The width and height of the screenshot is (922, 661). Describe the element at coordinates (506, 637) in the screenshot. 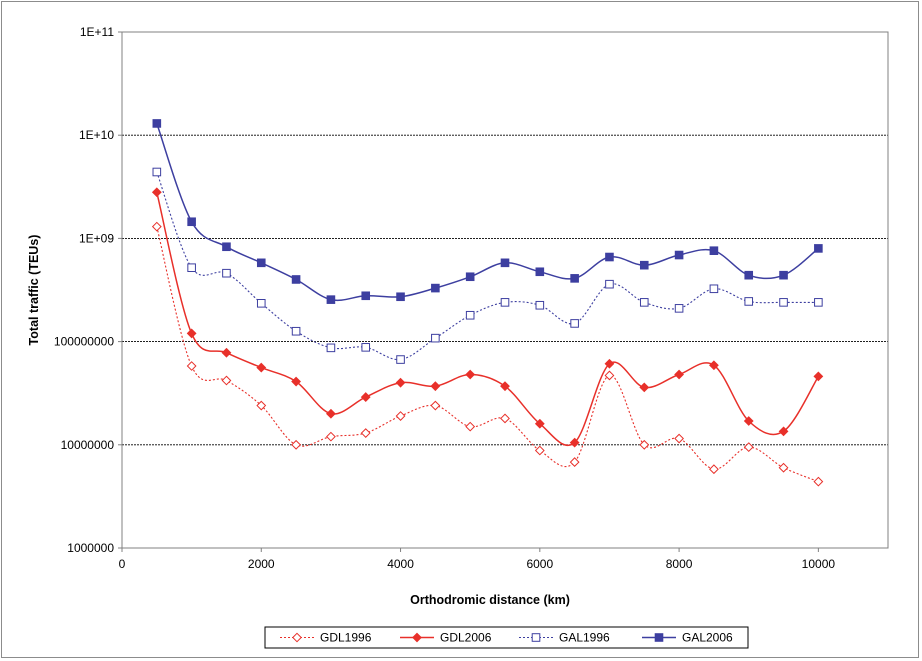

I see `legend-box` at that location.